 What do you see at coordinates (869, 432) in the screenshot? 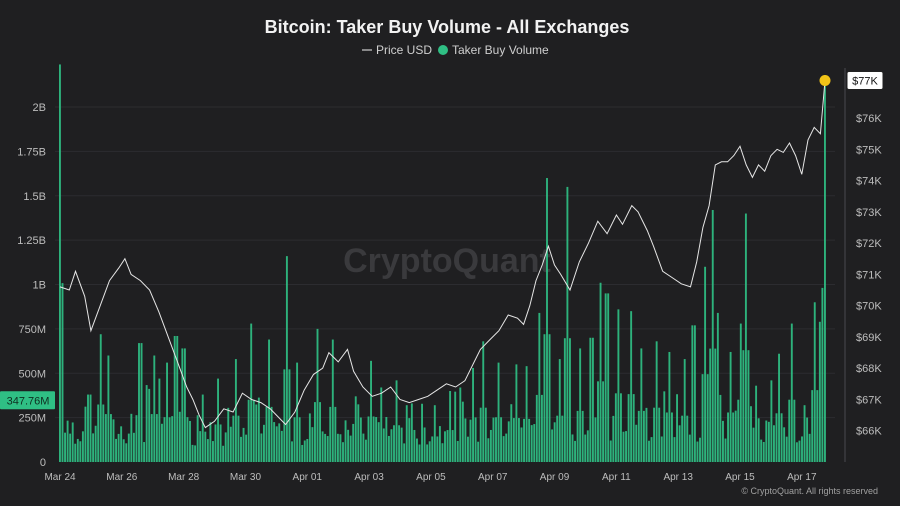
I see `right-tick-label: $66K` at bounding box center [869, 432].